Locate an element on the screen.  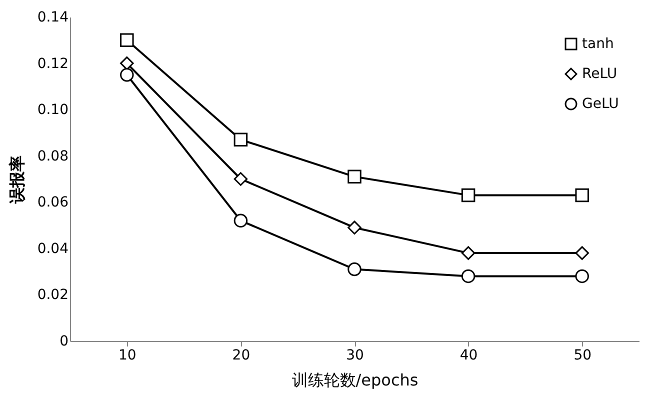
y-tick-label: 0.14 is located at coordinates (53, 18).